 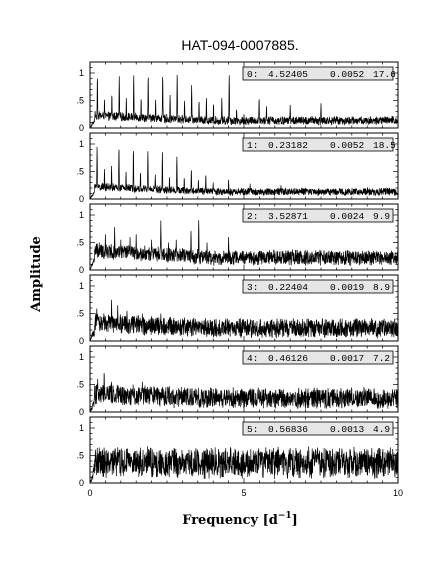 I want to click on panel-5: 0 .5 1 5: 0.56836 0.0013 4.9, so click(x=237, y=452).